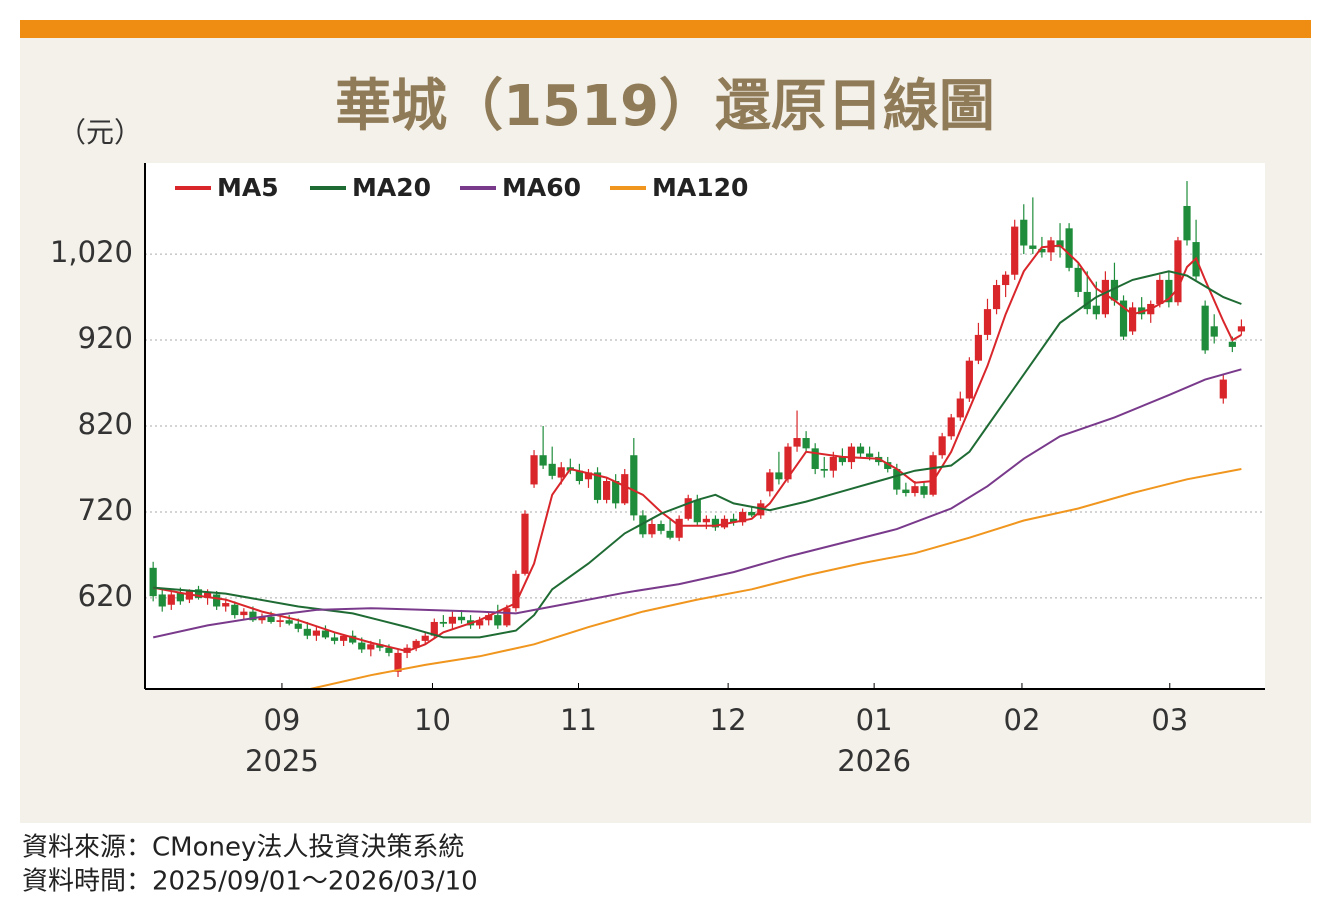  Describe the element at coordinates (248, 187) in the screenshot. I see `legend-label: MA5` at that location.